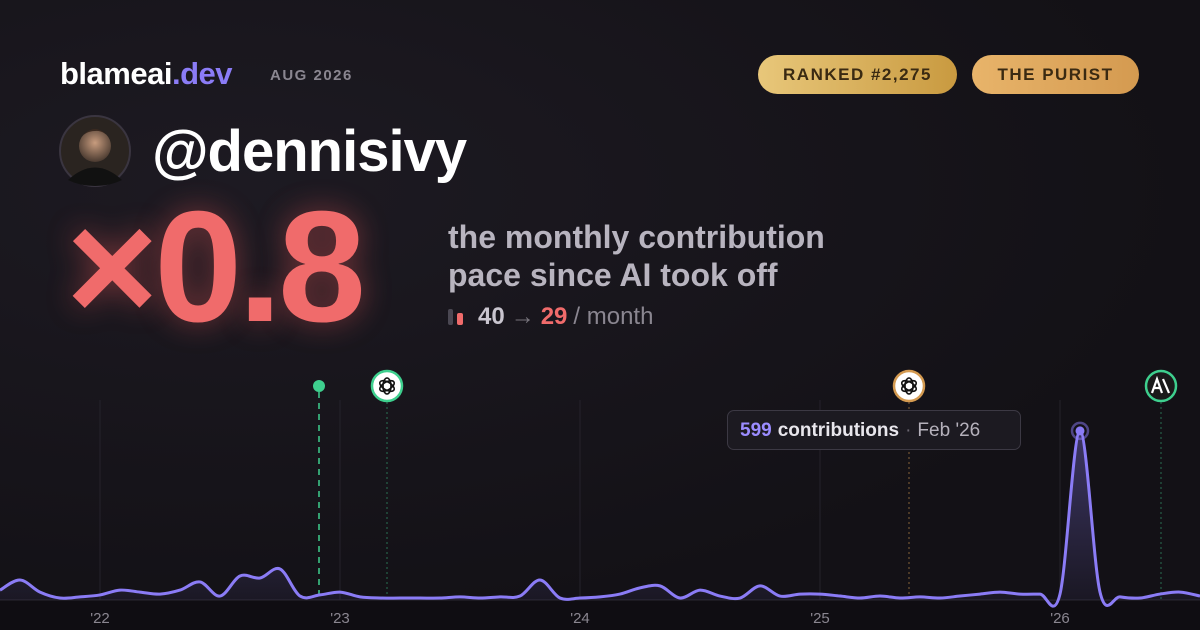 This screenshot has width=1200, height=630. I want to click on brand: blameai.dev, so click(146, 74).